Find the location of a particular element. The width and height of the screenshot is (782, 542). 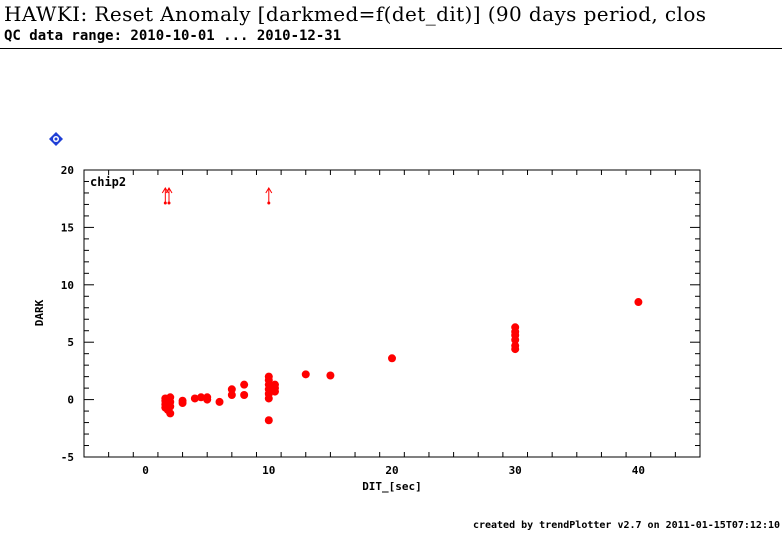

x-tick-label: 20 is located at coordinates (391, 470).